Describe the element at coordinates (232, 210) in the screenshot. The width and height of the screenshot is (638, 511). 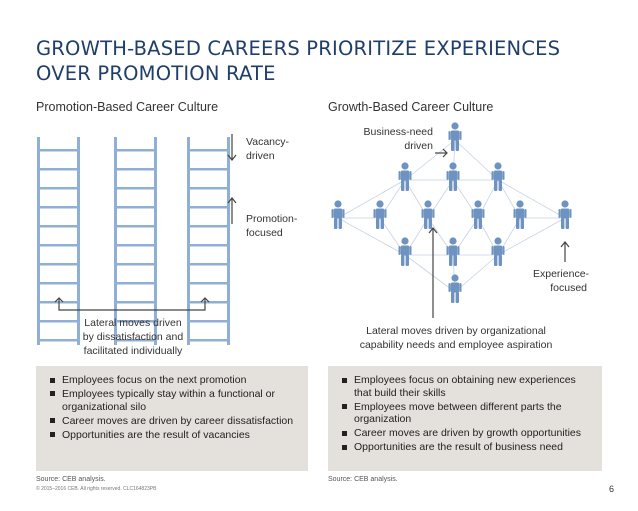
I see `promotion-arrow` at that location.